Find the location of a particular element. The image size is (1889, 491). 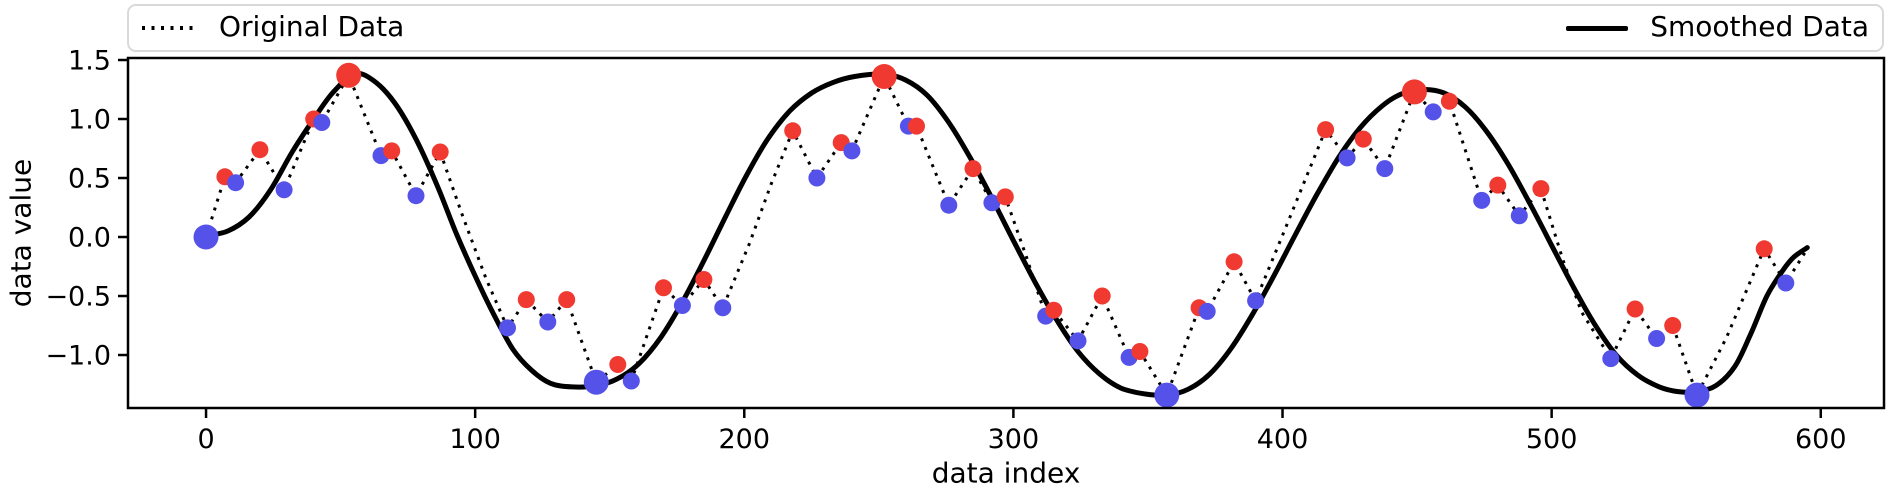

legend-item-smoothed-data: Smoothed Data is located at coordinates (1717, 26).